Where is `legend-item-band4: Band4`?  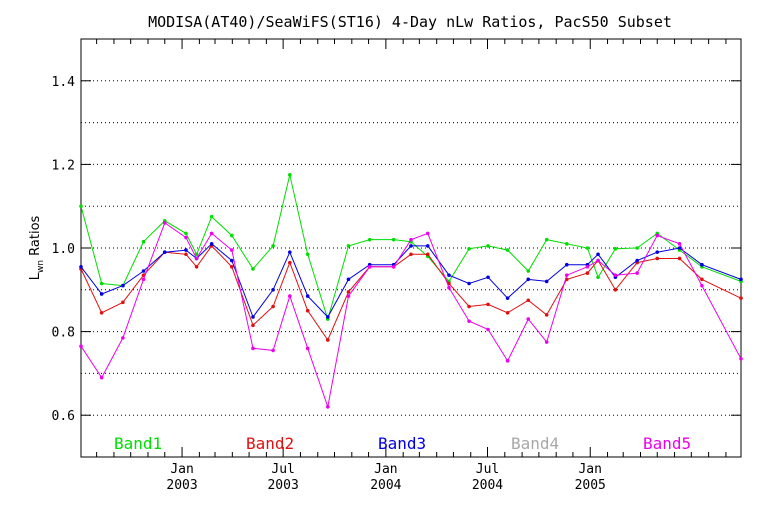
legend-item-band4: Band4 is located at coordinates (535, 443).